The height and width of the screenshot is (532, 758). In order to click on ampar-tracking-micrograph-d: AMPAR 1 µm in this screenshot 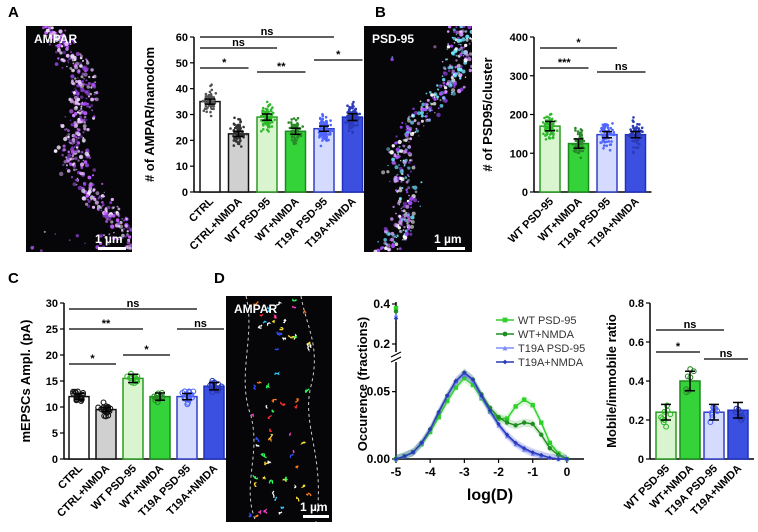, I will do `click(279, 409)`.